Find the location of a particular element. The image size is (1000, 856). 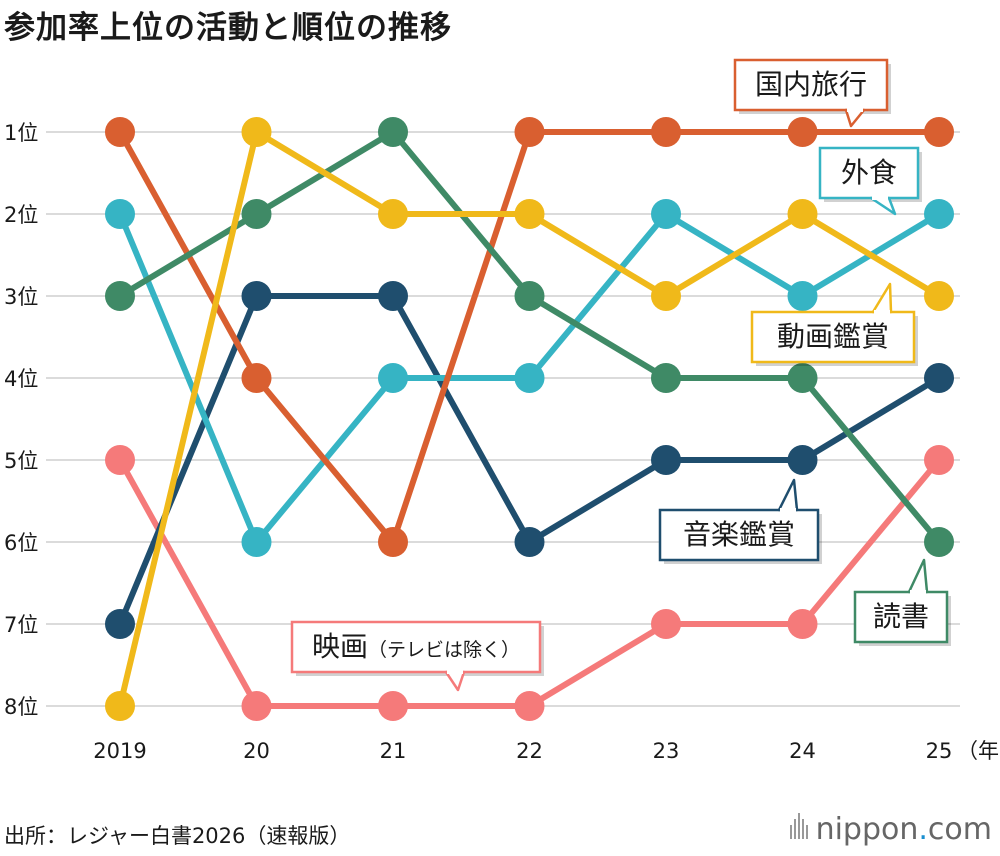

y-tick-label: 7位 is located at coordinates (21, 625).